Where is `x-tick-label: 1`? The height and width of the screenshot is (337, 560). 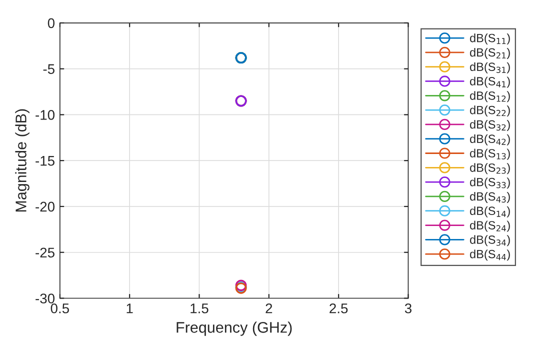 x-tick-label: 1 is located at coordinates (129, 309).